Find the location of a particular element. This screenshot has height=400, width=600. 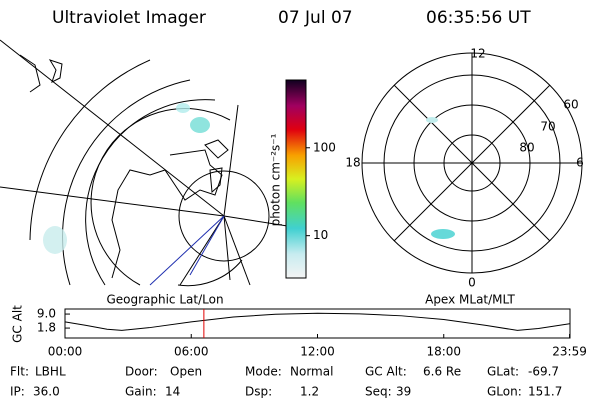

info-value: 39 is located at coordinates (403, 392).